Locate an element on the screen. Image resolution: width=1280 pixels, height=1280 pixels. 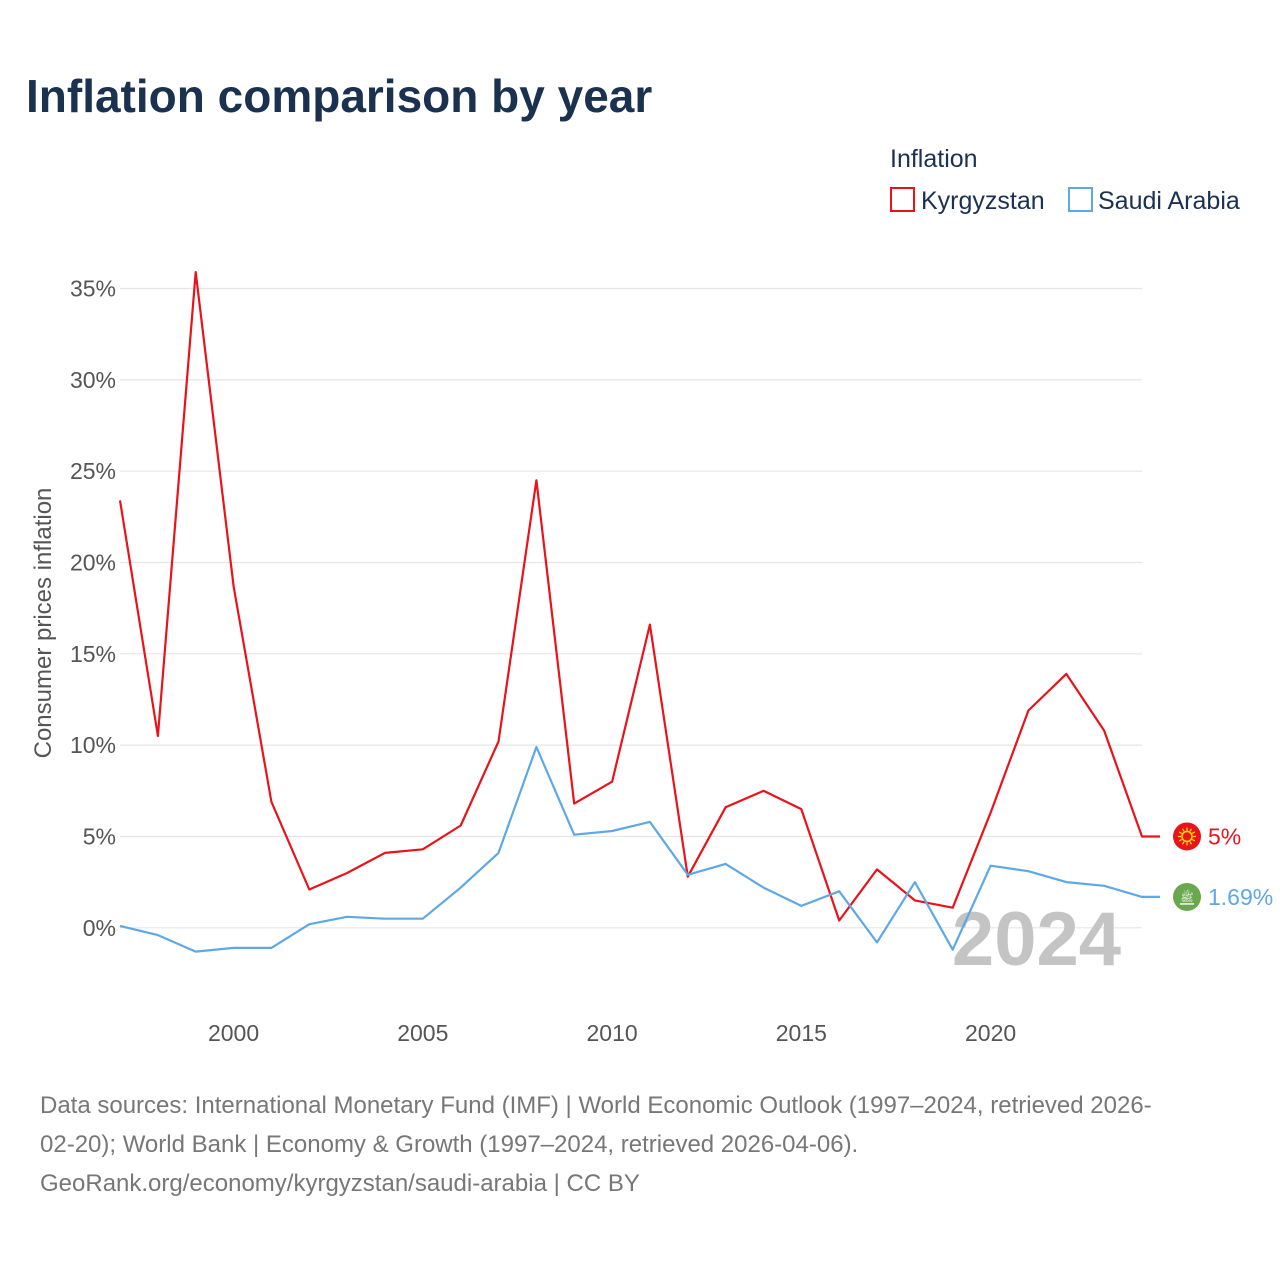
legend-swatch-saudi-arabia is located at coordinates (1080, 199).